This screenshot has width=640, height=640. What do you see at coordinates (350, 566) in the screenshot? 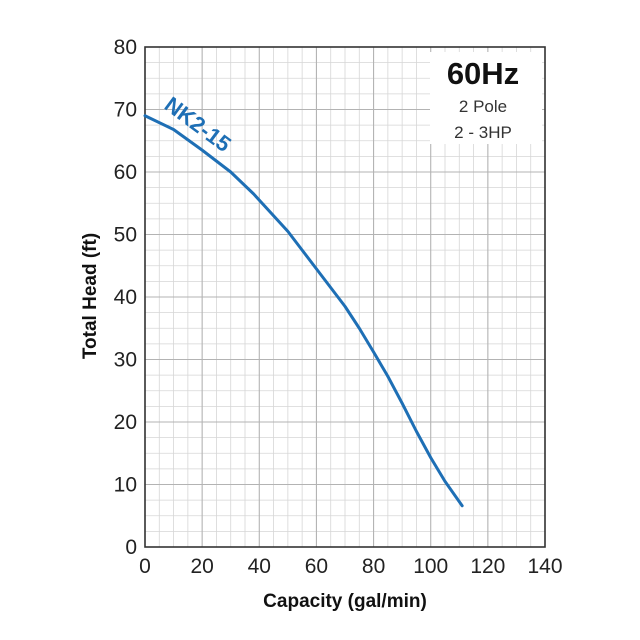
I see `x-axis-tick-labels: 0 20 40 60 80 100 120 140` at bounding box center [350, 566].